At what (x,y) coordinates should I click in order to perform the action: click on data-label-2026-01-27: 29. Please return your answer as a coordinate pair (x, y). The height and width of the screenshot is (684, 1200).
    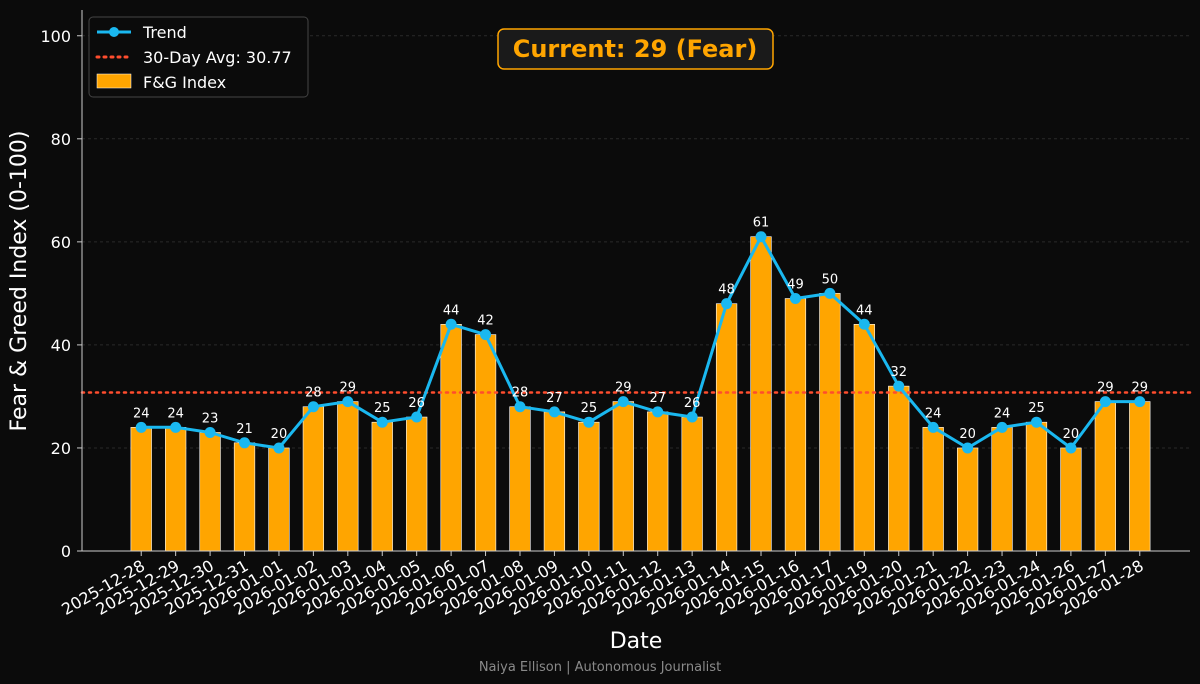
    Looking at the image, I should click on (1105, 388).